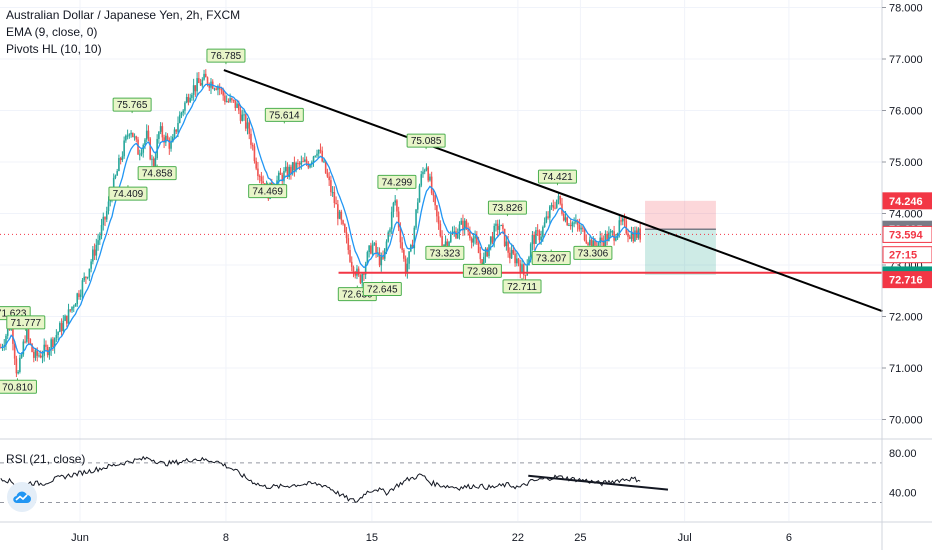 Image resolution: width=932 pixels, height=555 pixels. I want to click on pivot-label: 74.858, so click(157, 174).